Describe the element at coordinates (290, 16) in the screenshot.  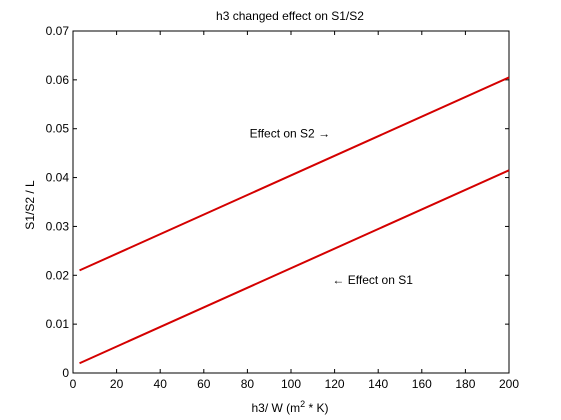
I see `chart-title: h3 changed effect on S1/S2` at that location.